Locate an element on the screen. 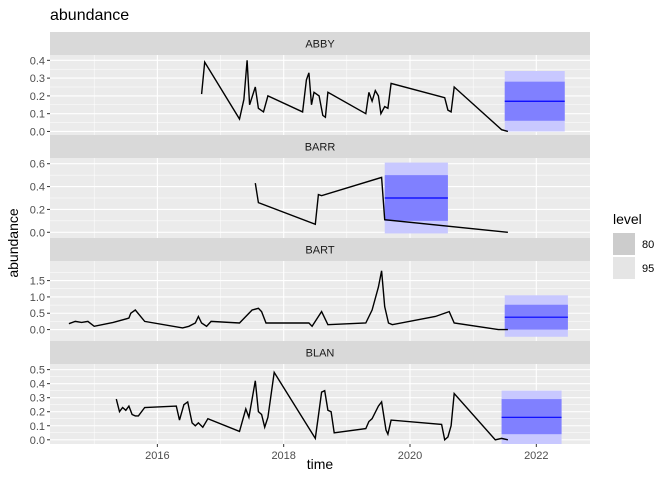 This screenshot has width=672, height=480. strip-label: ABBY is located at coordinates (320, 45).